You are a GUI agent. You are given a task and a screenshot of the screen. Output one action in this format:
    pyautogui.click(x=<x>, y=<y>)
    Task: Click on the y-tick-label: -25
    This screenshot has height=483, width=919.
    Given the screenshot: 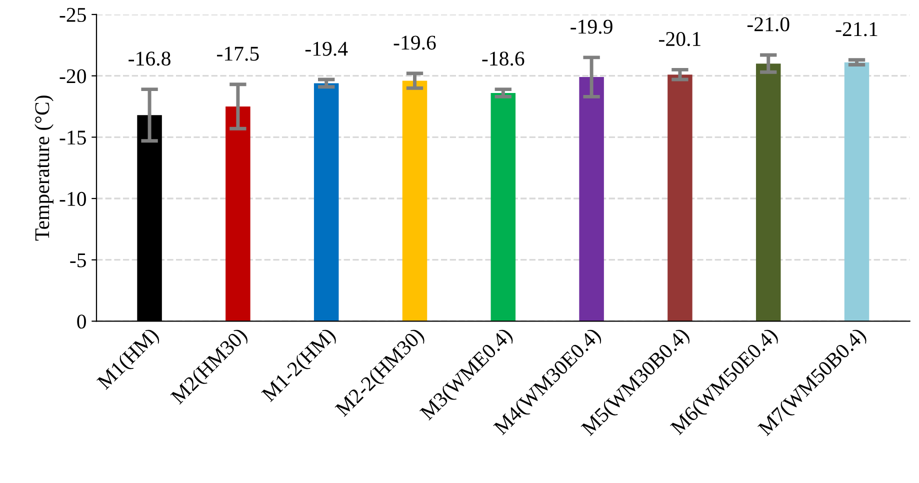 What is the action you would take?
    pyautogui.click(x=73, y=15)
    